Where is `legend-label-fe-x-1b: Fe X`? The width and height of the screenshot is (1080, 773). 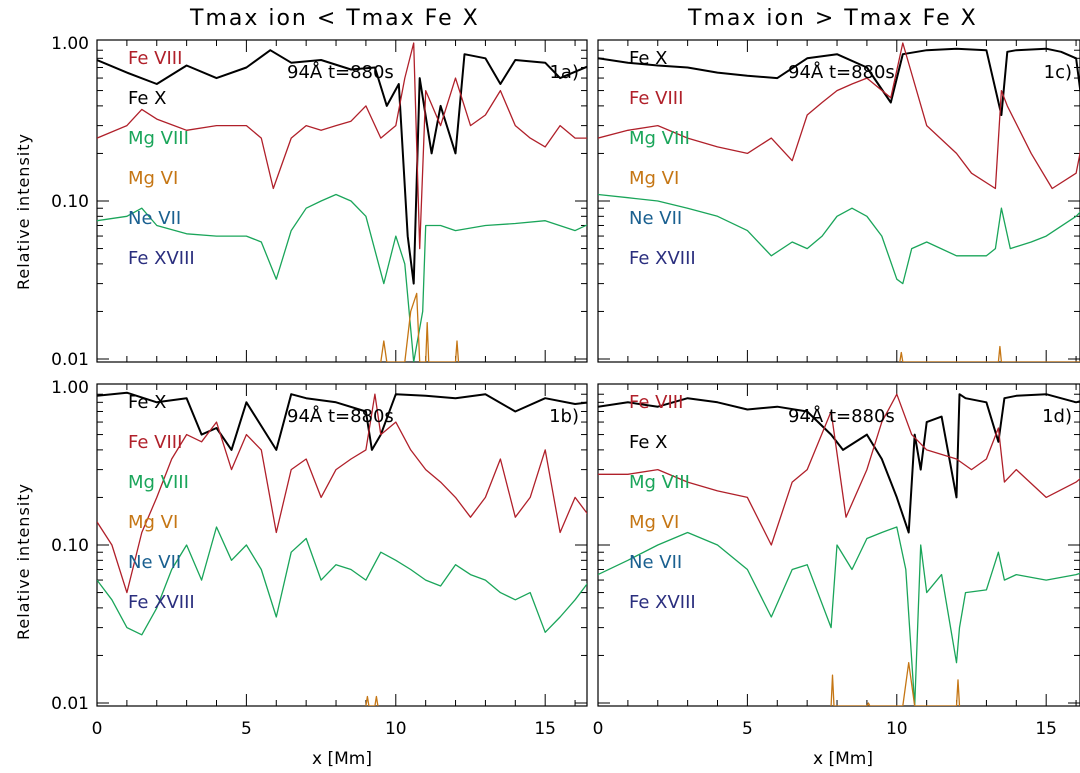 legend-label-fe-x-1b: Fe X is located at coordinates (147, 402).